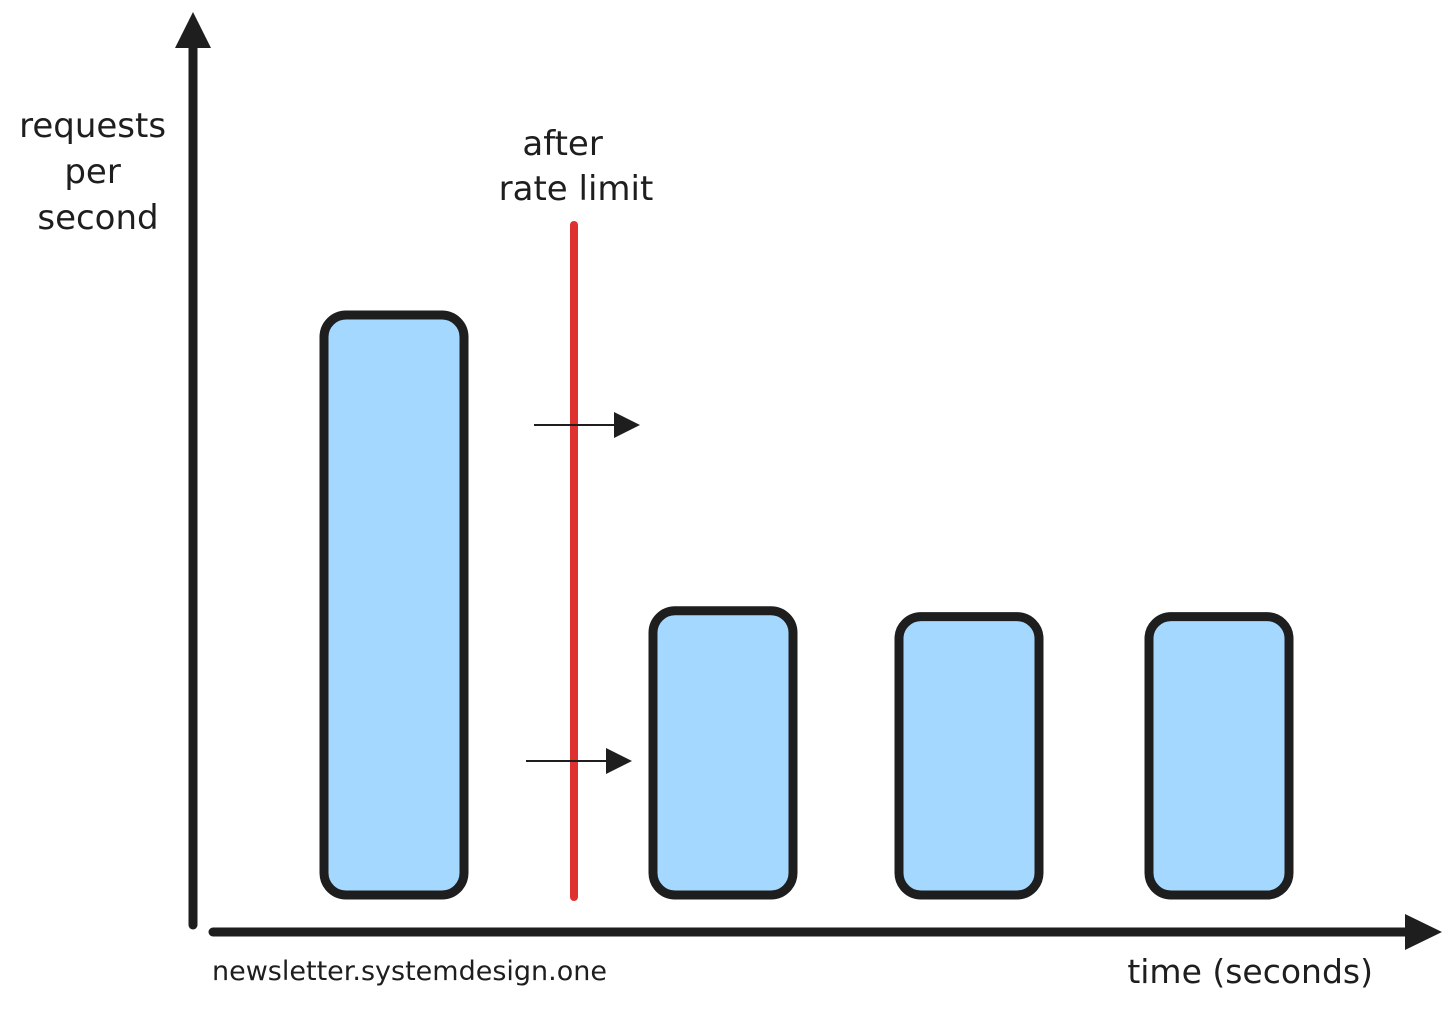  Describe the element at coordinates (193, 30) in the screenshot. I see `y-axis-arrowhead` at that location.